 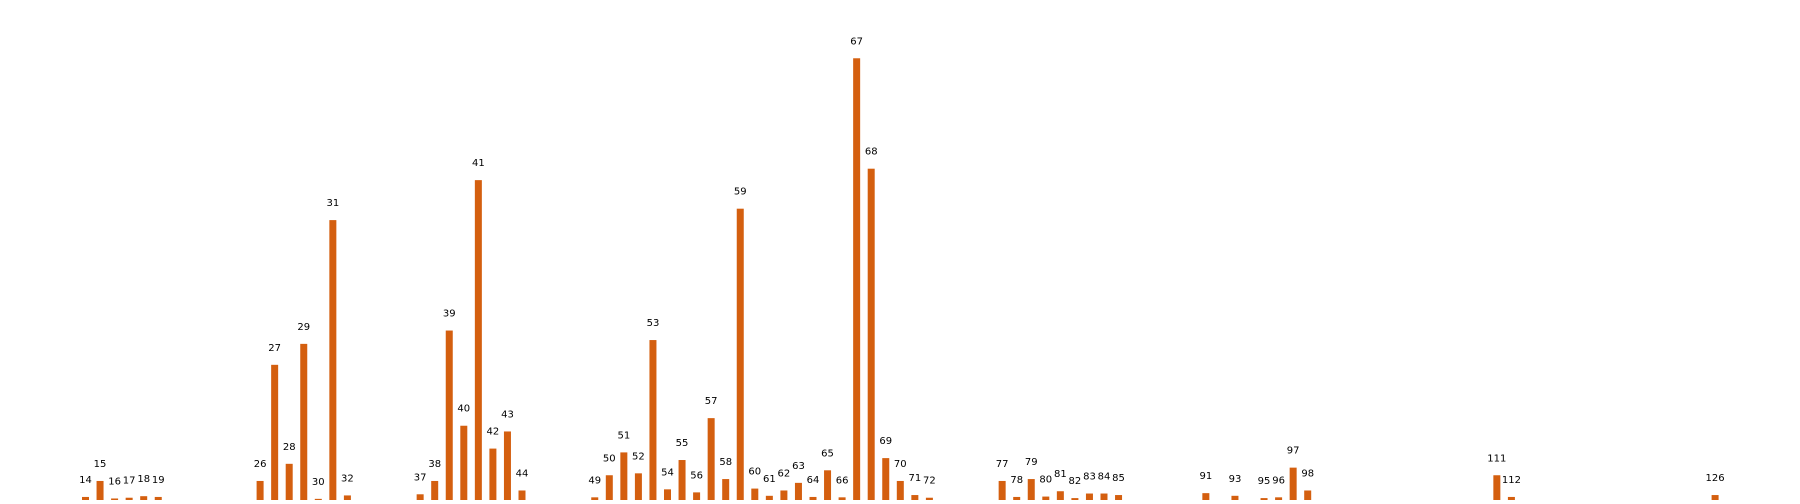 I want to click on bar-label-58: 58, so click(x=725, y=462).